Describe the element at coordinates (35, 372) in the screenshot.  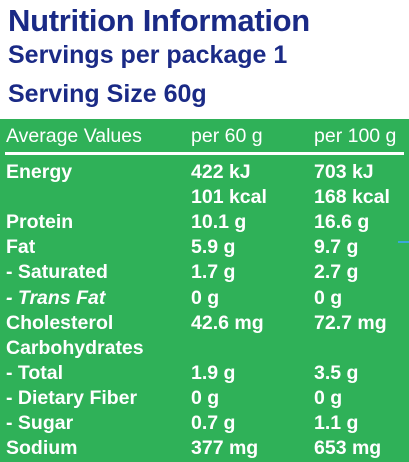
I see `row-label: - Total` at that location.